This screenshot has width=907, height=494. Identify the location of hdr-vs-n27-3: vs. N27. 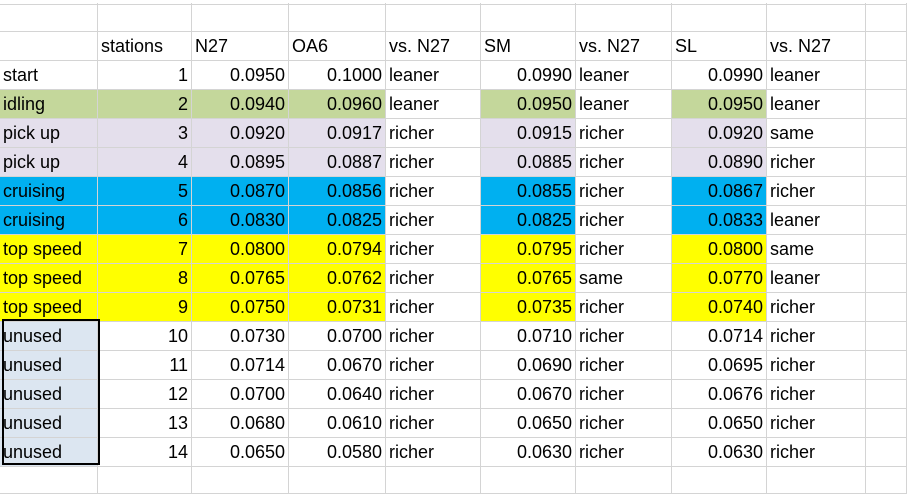
(816, 46).